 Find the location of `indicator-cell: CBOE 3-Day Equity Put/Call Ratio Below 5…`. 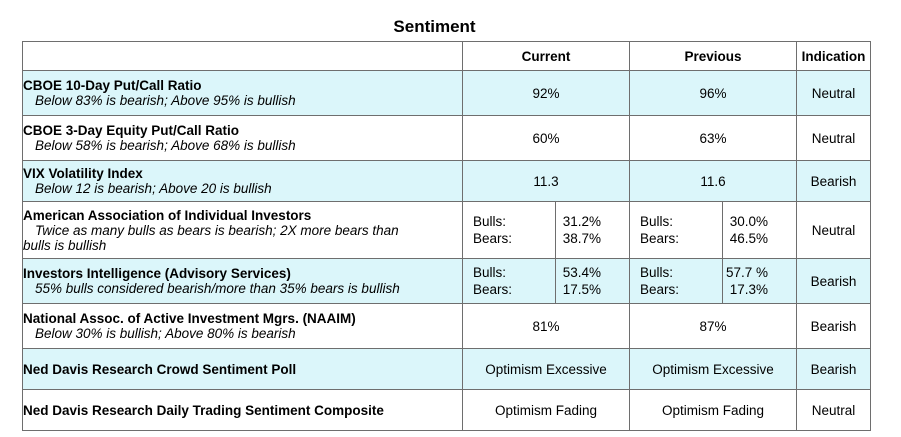

indicator-cell: CBOE 3-Day Equity Put/Call Ratio Below 5… is located at coordinates (242, 138).